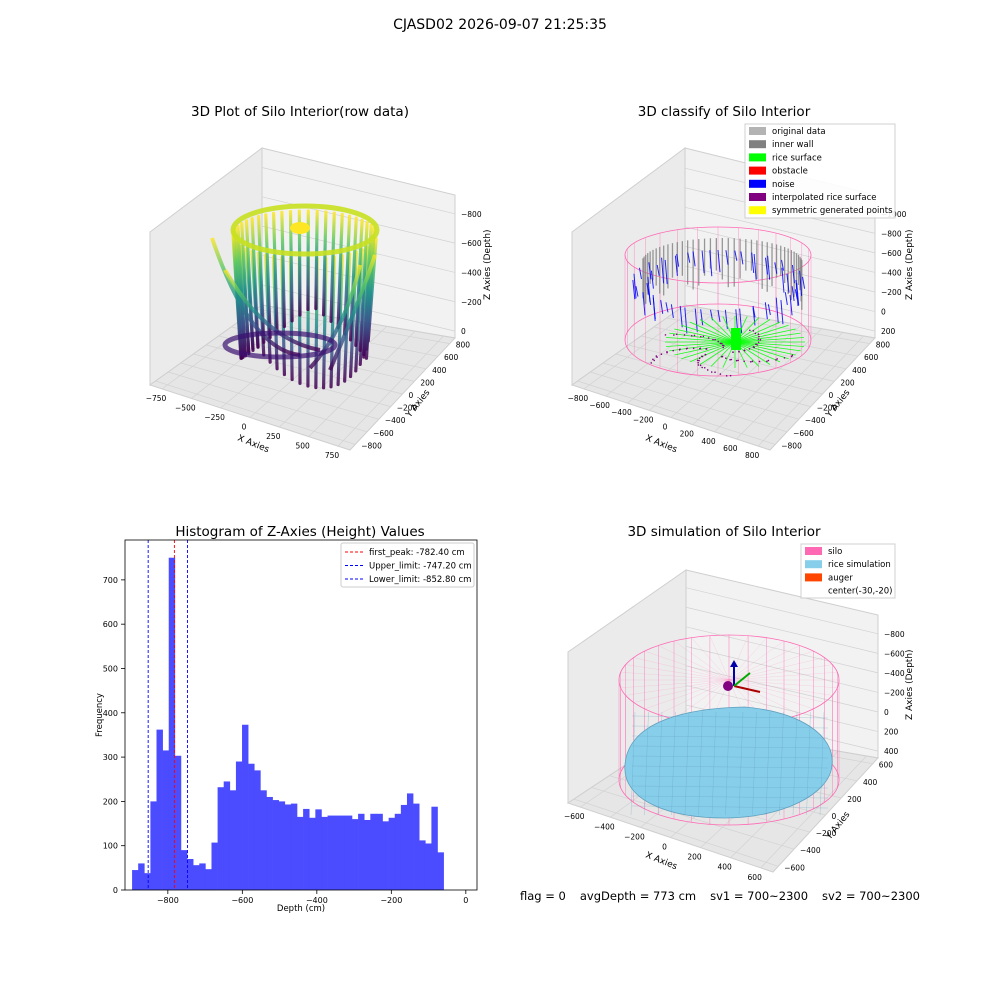  Describe the element at coordinates (427, 382) in the screenshot. I see `y-tick-label: 200` at that location.